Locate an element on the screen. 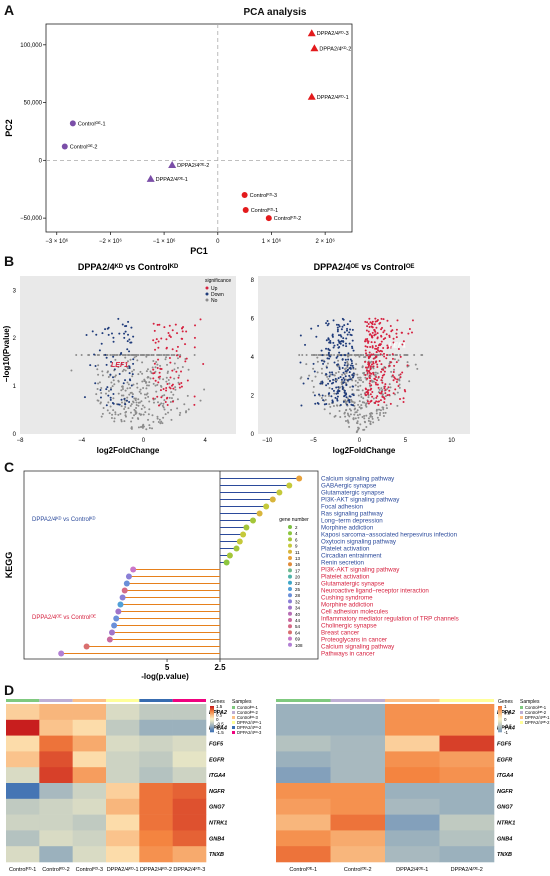 This screenshot has width=550, height=876. pca-x-tick-label: −2 × 10⁶ is located at coordinates (110, 241).